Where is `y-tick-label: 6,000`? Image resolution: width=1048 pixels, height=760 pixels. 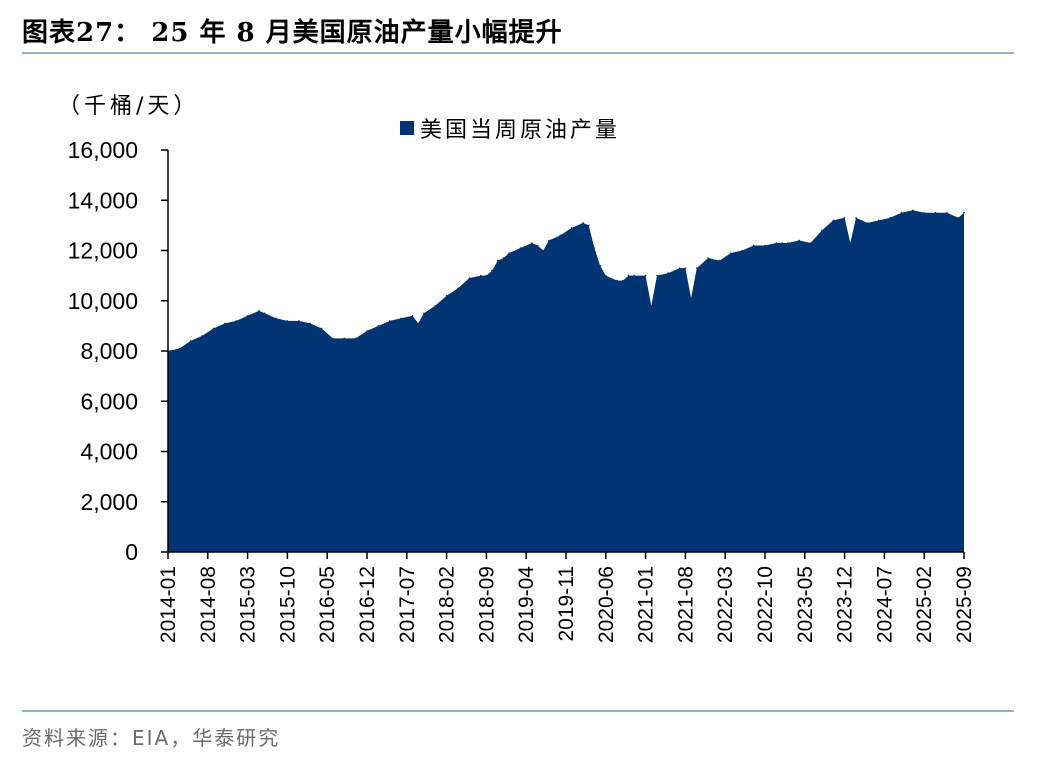 y-tick-label: 6,000 is located at coordinates (109, 401).